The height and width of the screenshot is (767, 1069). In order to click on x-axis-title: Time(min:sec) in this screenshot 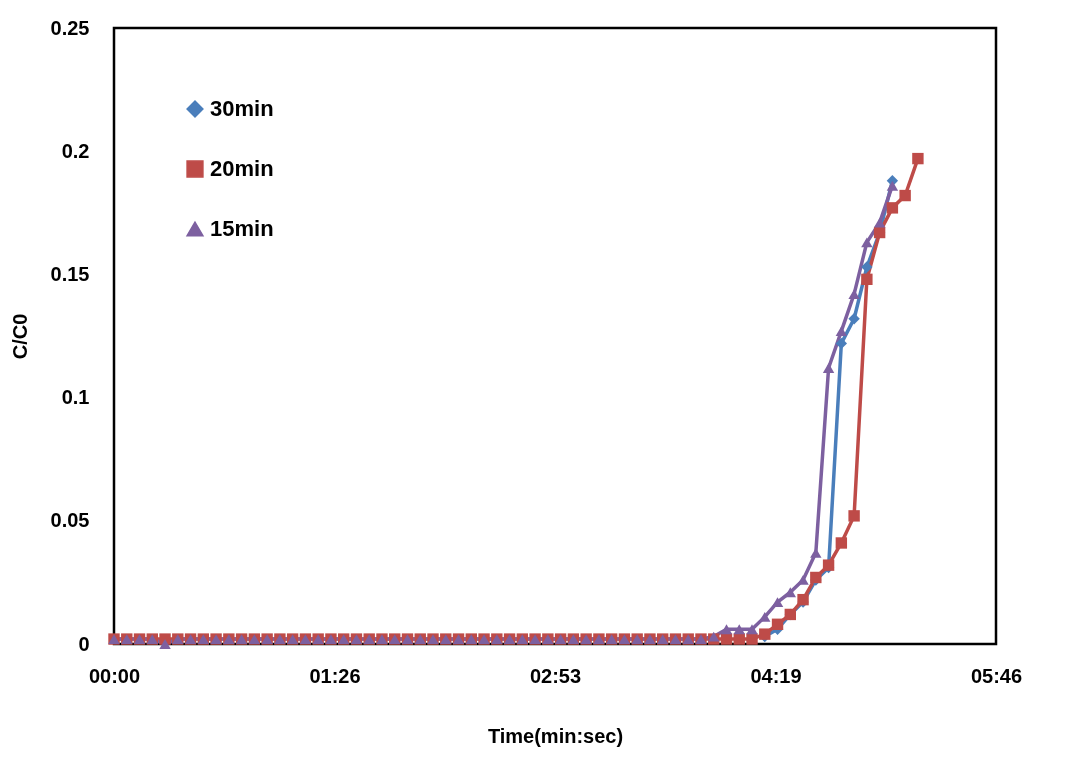, I will do `click(555, 735)`.